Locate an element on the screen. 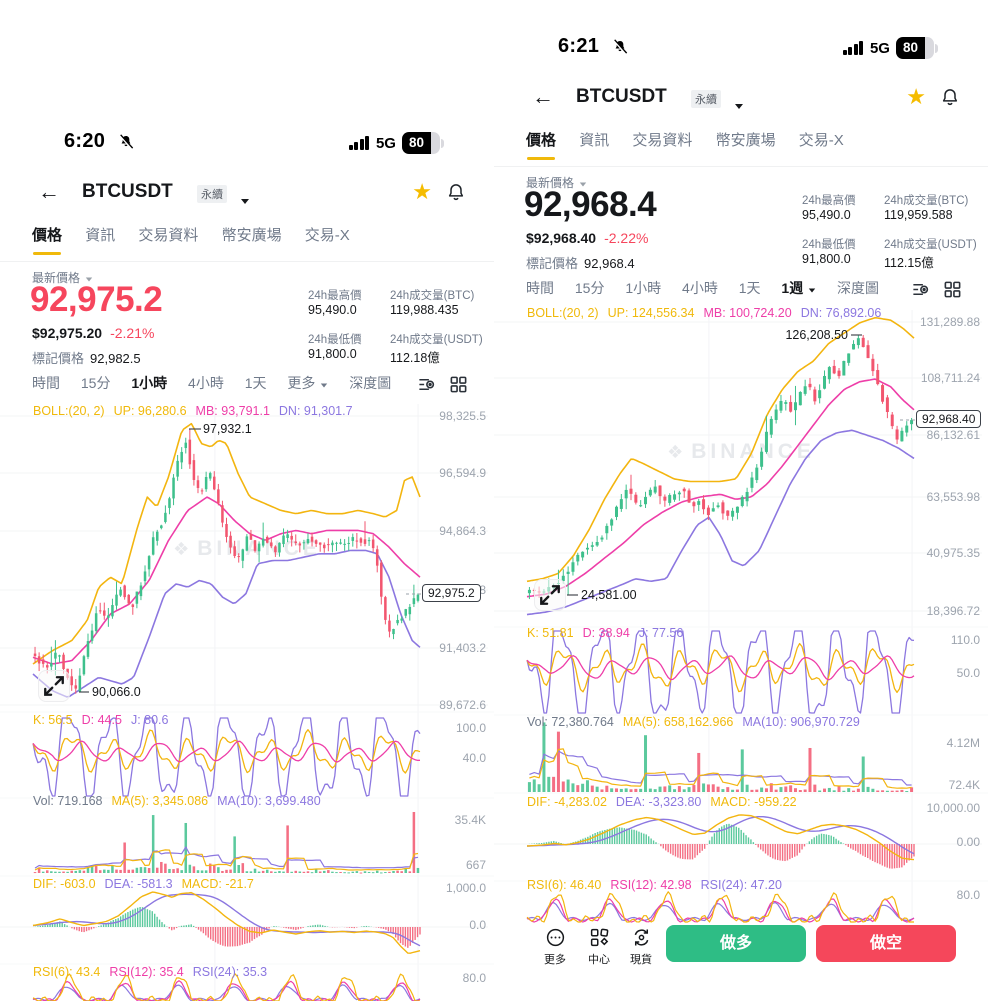  tf-more: 更多 is located at coordinates (307, 383).